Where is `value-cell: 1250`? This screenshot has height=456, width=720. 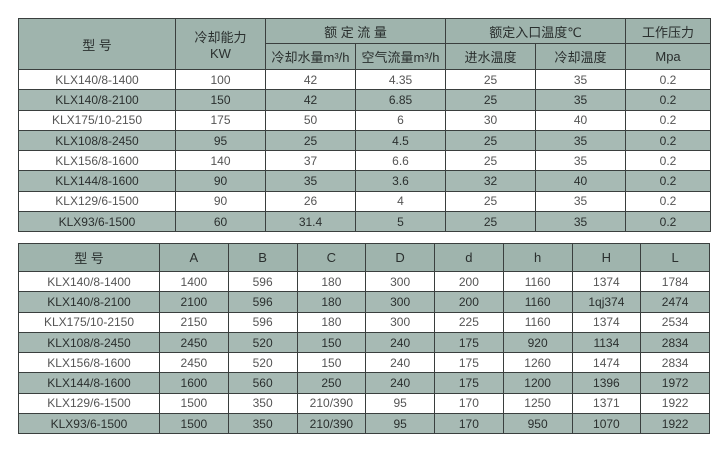
value-cell: 1250 is located at coordinates (537, 403).